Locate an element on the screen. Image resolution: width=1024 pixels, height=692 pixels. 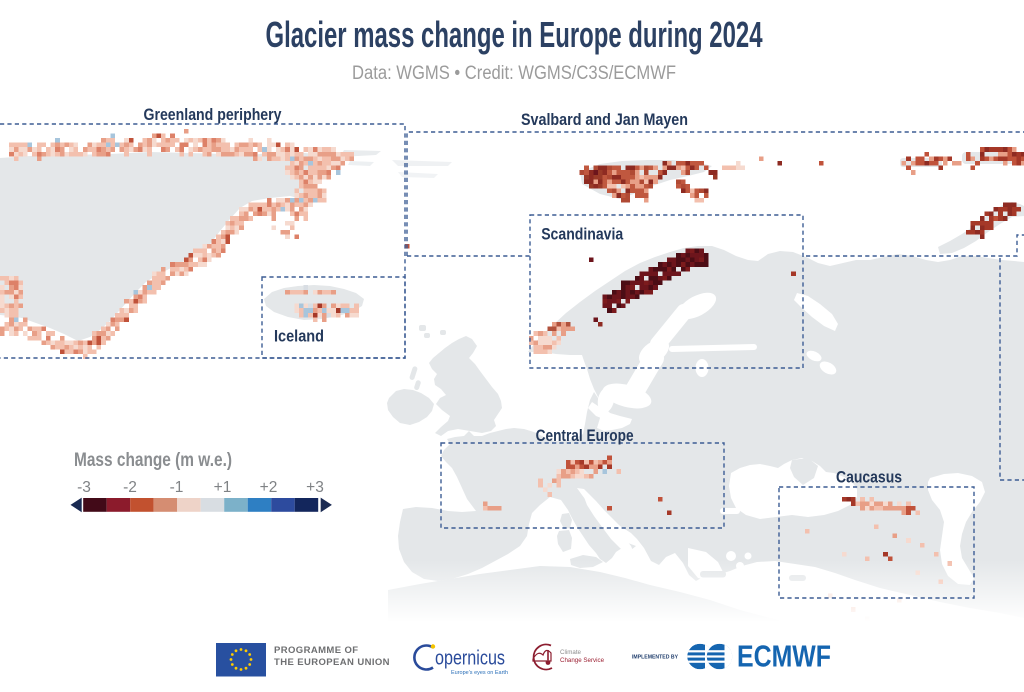
svg-text: Iceland is located at coordinates (299, 337).